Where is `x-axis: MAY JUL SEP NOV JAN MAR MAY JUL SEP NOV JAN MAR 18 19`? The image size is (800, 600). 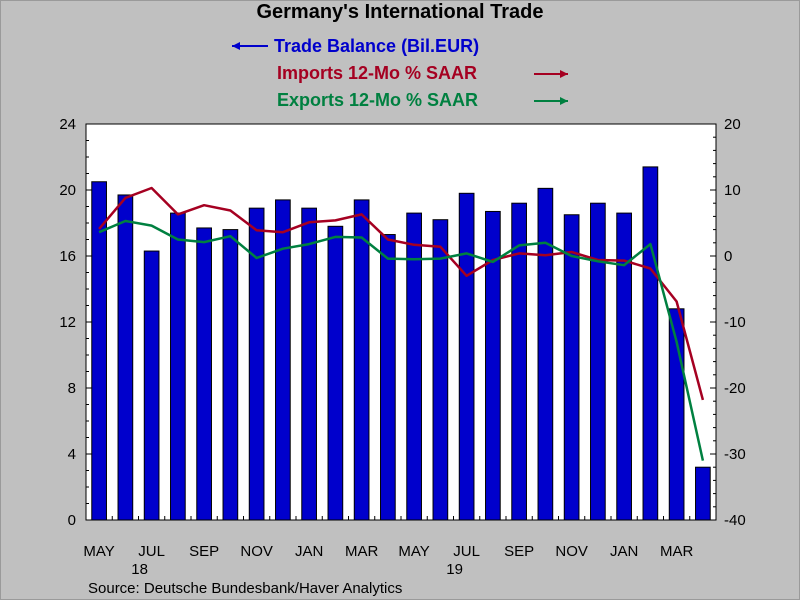
x-axis: MAY JUL SEP NOV JAN MAR MAY JUL SEP NOV JAN MAR 18 19 is located at coordinates (400, 547).